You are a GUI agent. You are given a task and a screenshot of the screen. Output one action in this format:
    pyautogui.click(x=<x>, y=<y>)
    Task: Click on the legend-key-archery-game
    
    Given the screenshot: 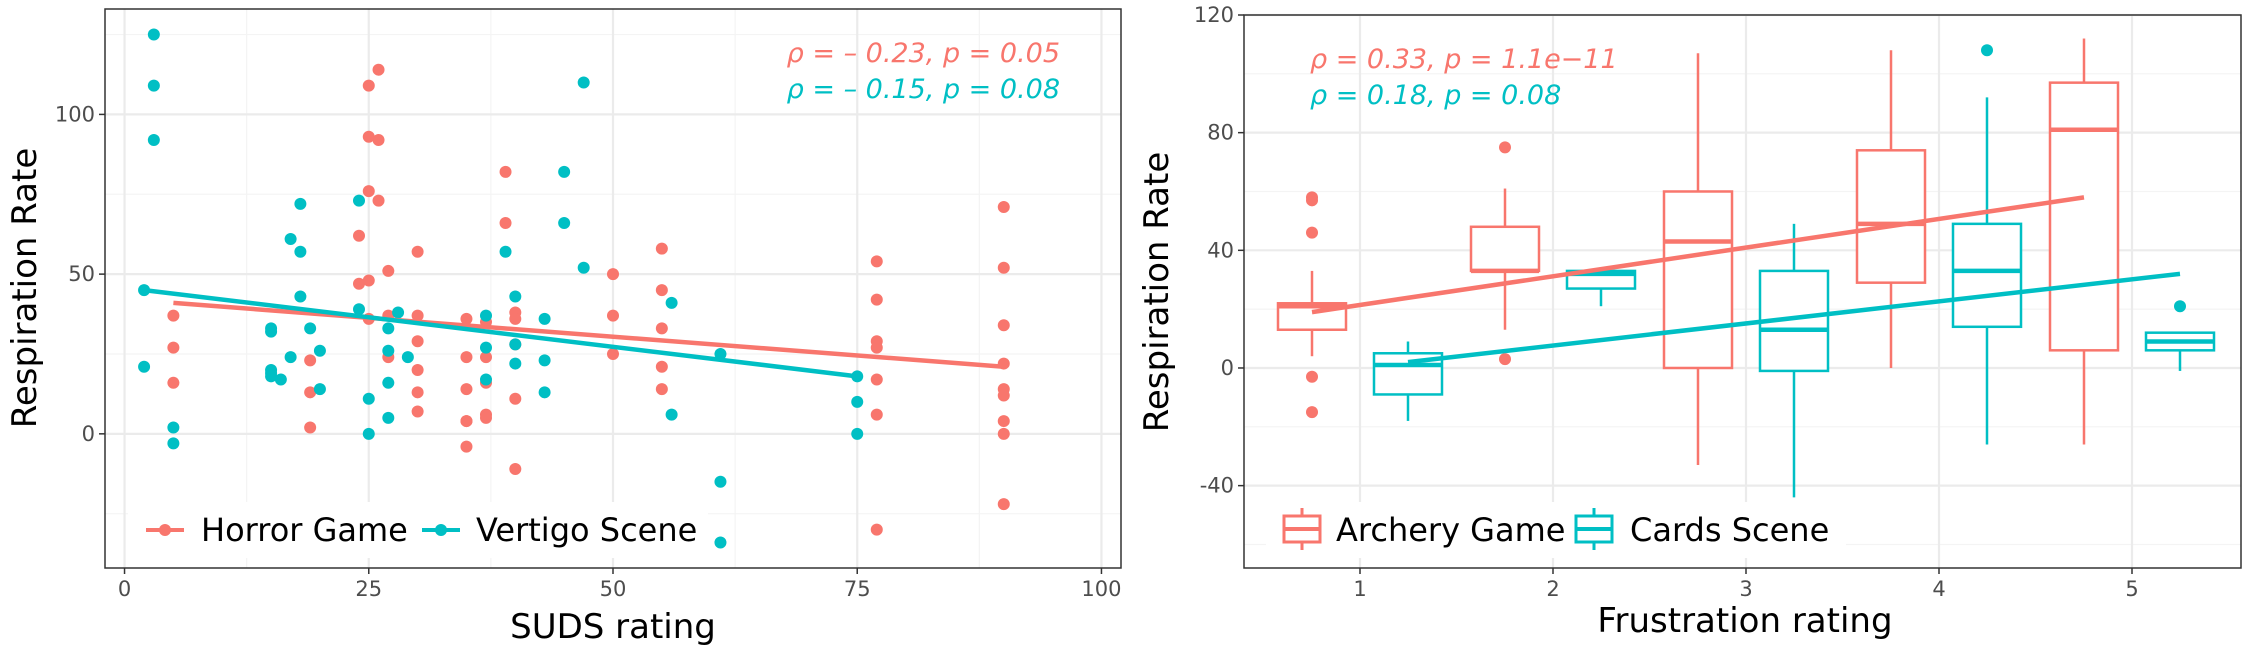 What is the action you would take?
    pyautogui.click(x=1302, y=529)
    